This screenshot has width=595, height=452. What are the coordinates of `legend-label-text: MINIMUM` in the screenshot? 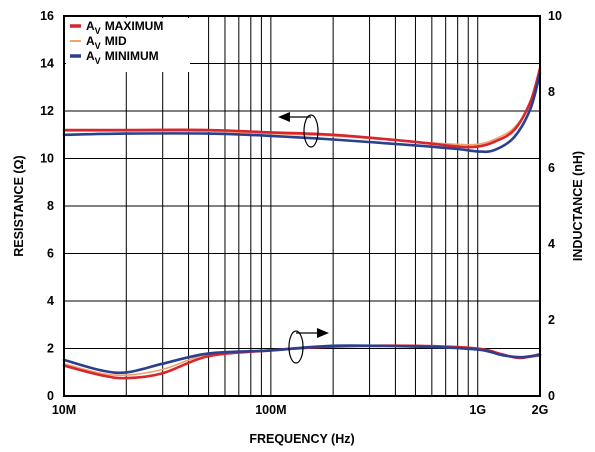 It's located at (132, 56).